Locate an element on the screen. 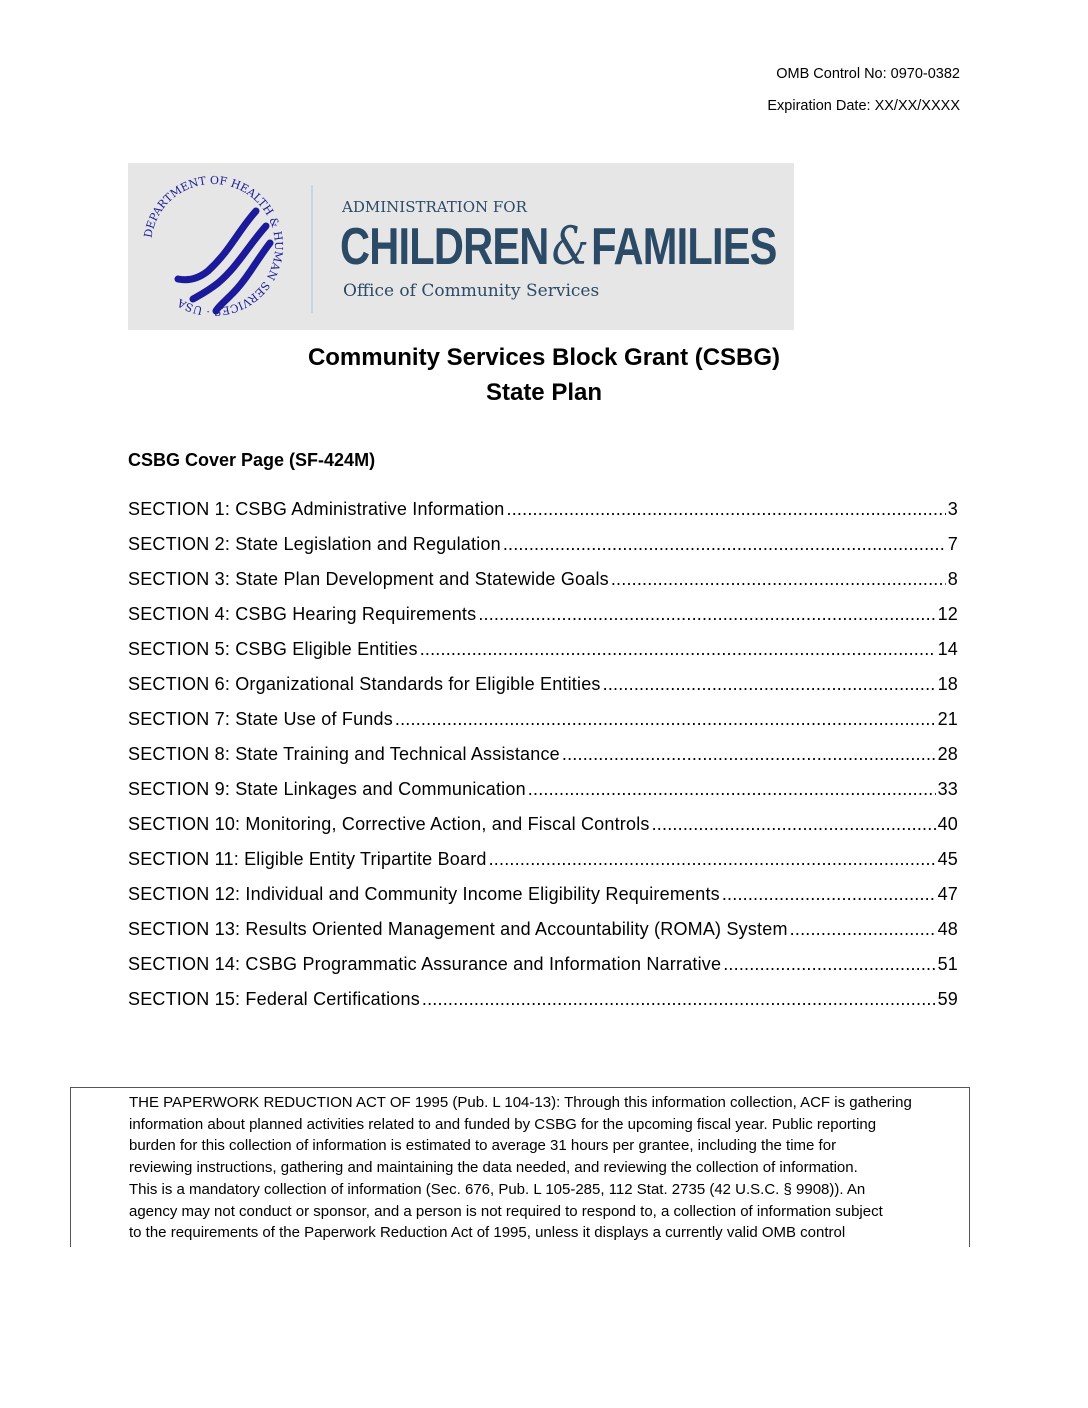 The image size is (1088, 1408). toc-page-number: 8 is located at coordinates (952, 579).